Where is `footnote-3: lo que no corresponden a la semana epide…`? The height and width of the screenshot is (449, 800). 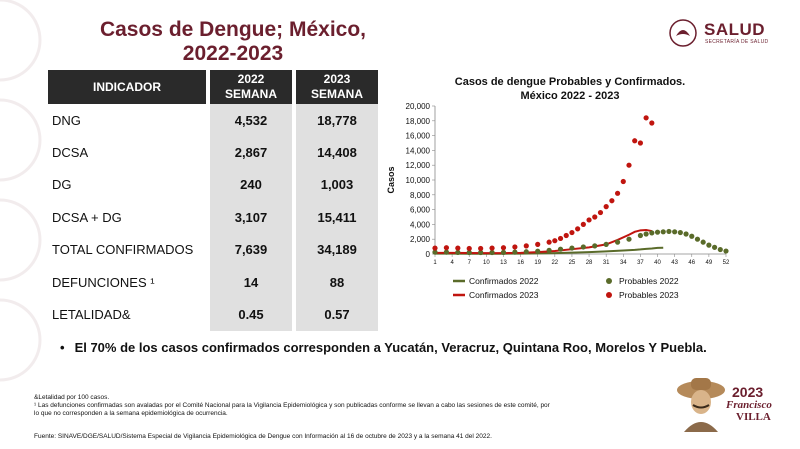 footnote-3: lo que no corresponden a la semana epide… is located at coordinates (131, 413).